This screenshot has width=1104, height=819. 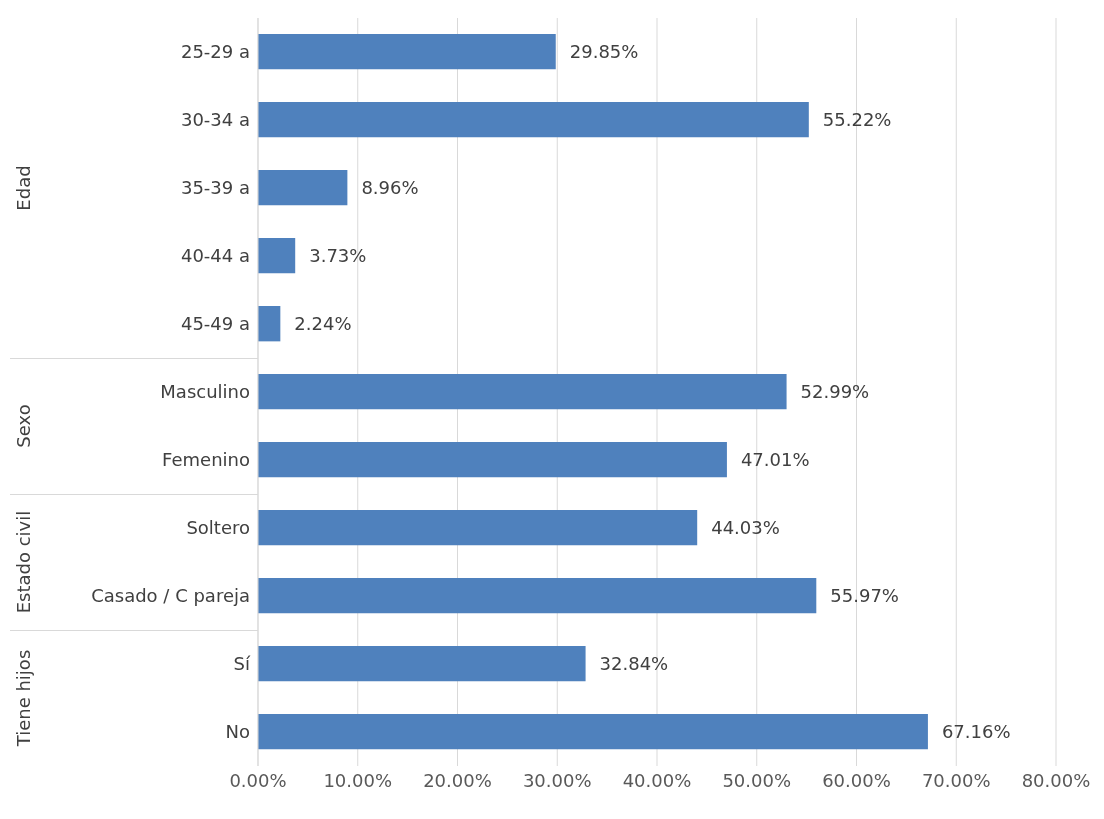 What do you see at coordinates (215, 120) in the screenshot?
I see `y-tick-label: 30-34 a` at bounding box center [215, 120].